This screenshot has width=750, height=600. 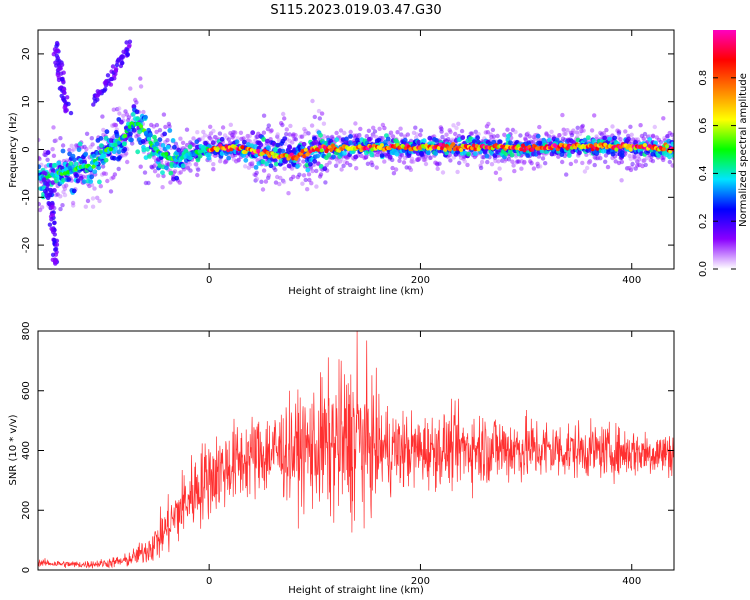 I want to click on snr-y-tick-label: 800, so click(x=26, y=330).